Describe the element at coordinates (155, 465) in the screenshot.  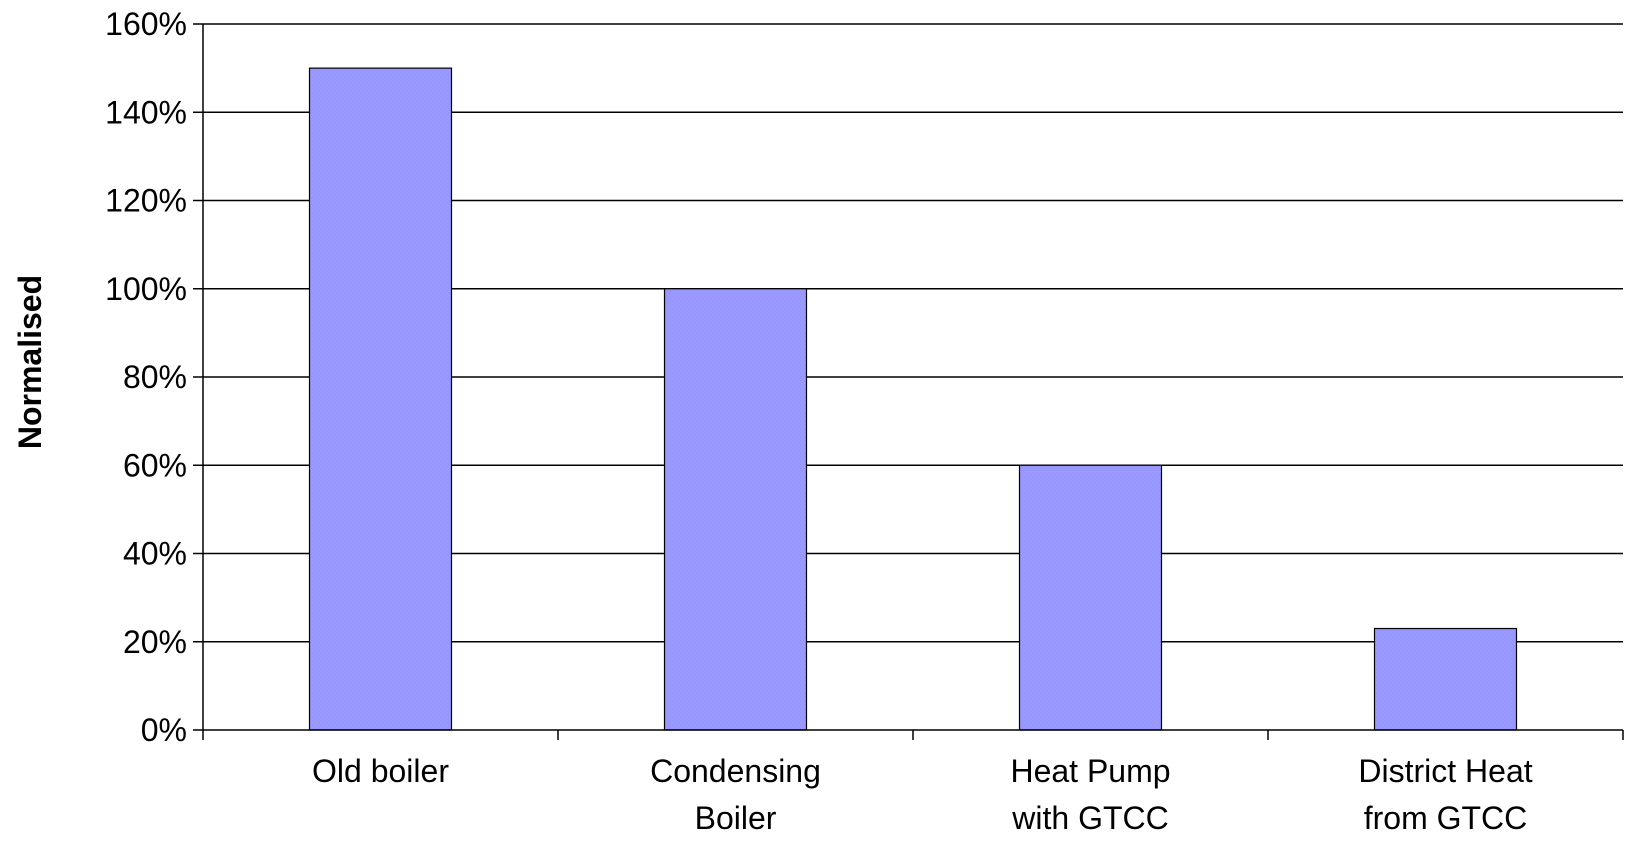
I see `y-tick-label-60: 60%` at that location.